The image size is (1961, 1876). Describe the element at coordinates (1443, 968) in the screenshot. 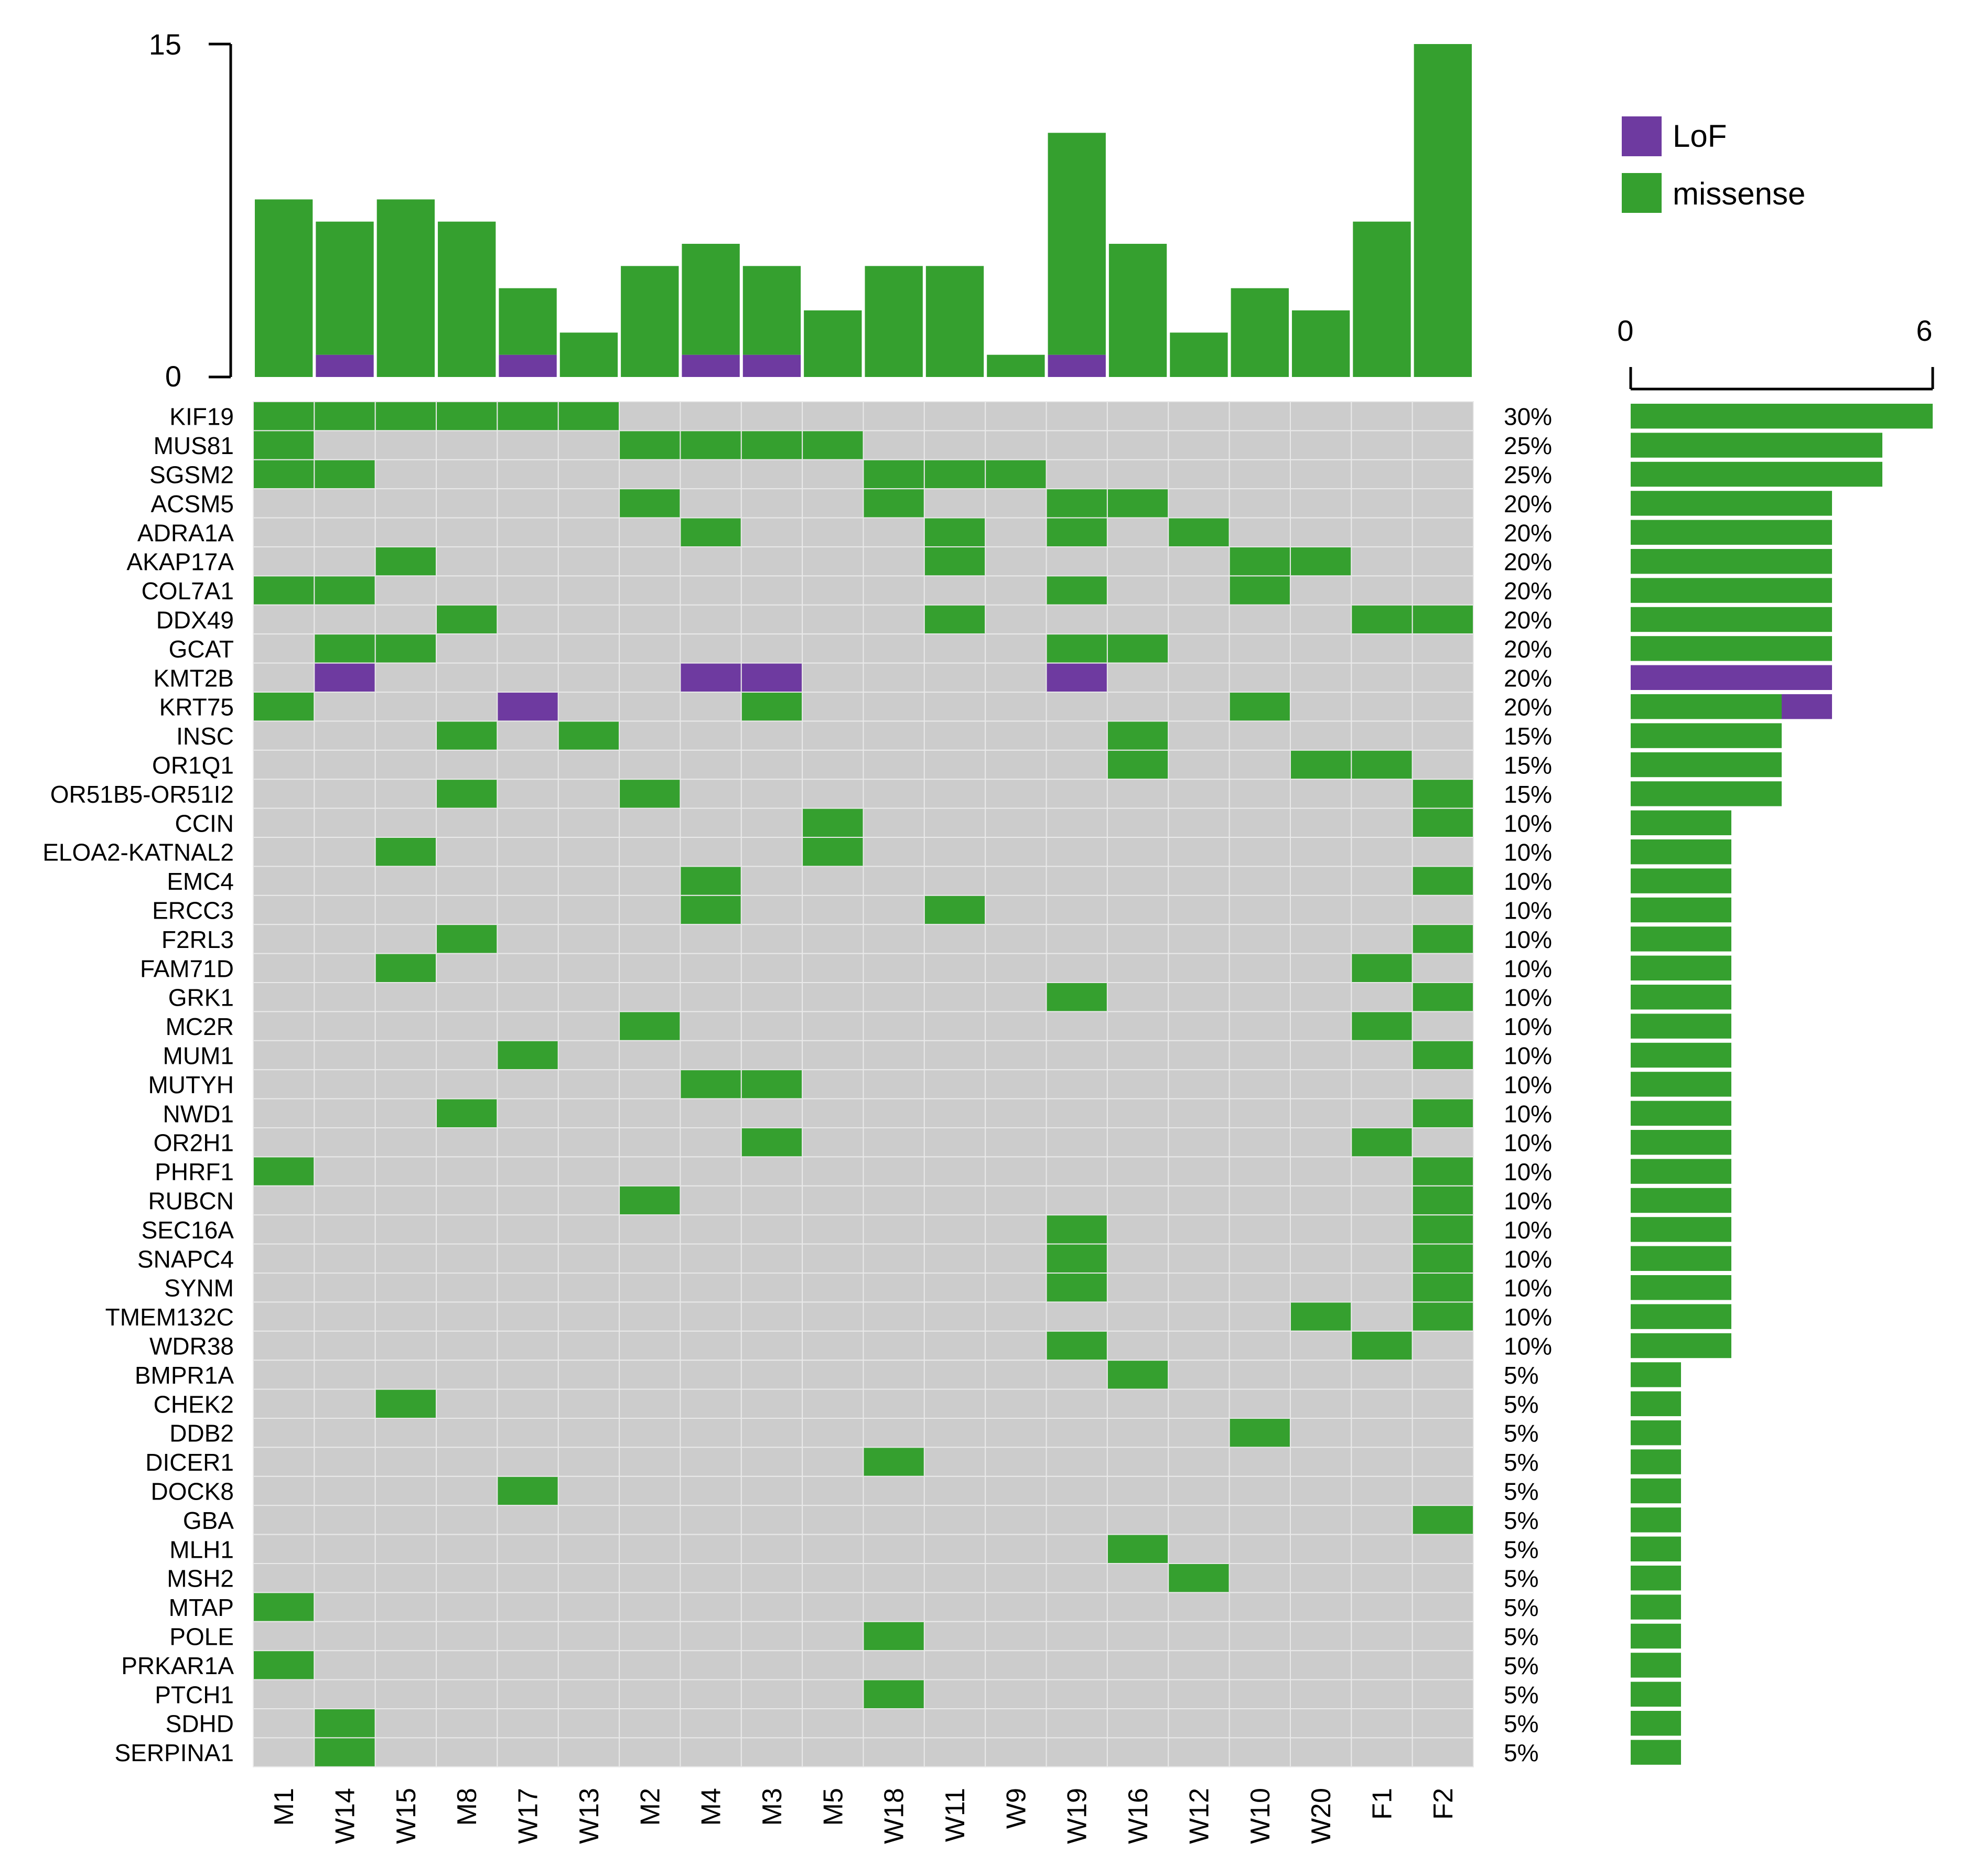

I see `cell-fam71d-f2` at that location.